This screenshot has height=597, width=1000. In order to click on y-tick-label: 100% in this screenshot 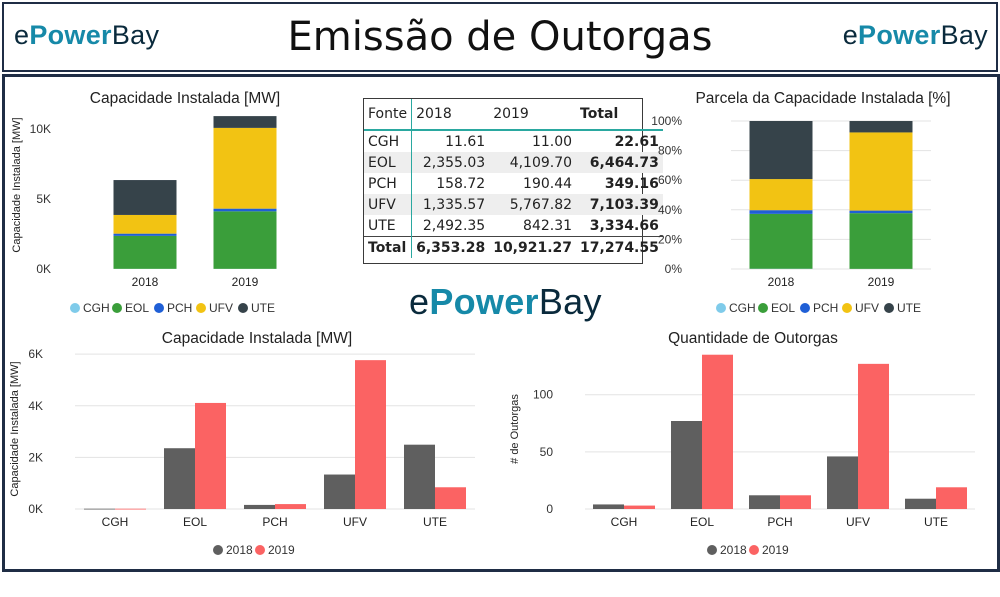, I will do `click(666, 121)`.